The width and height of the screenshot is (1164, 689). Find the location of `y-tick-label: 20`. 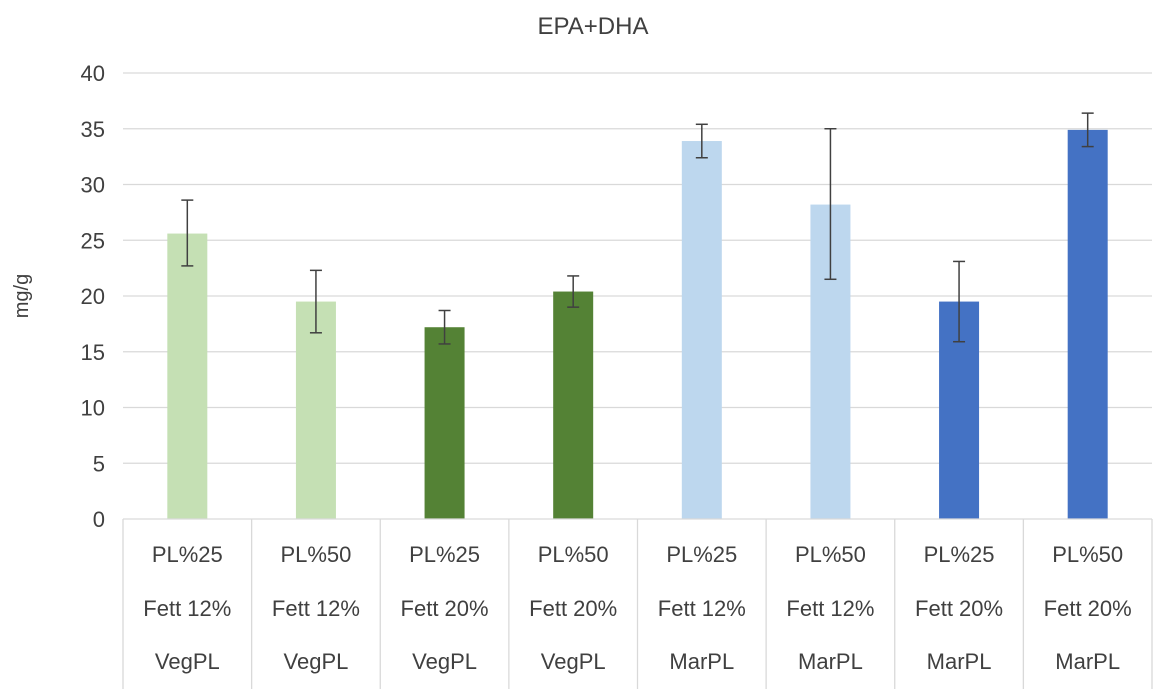

y-tick-label: 20 is located at coordinates (93, 296).